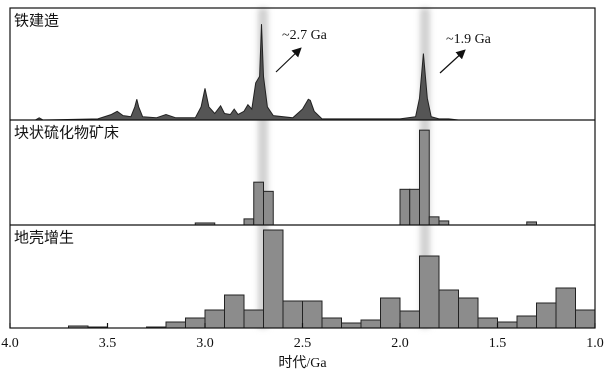 This screenshot has width=610, height=376. Describe the element at coordinates (44, 237) in the screenshot. I see `panel-title: 地壳增生` at that location.